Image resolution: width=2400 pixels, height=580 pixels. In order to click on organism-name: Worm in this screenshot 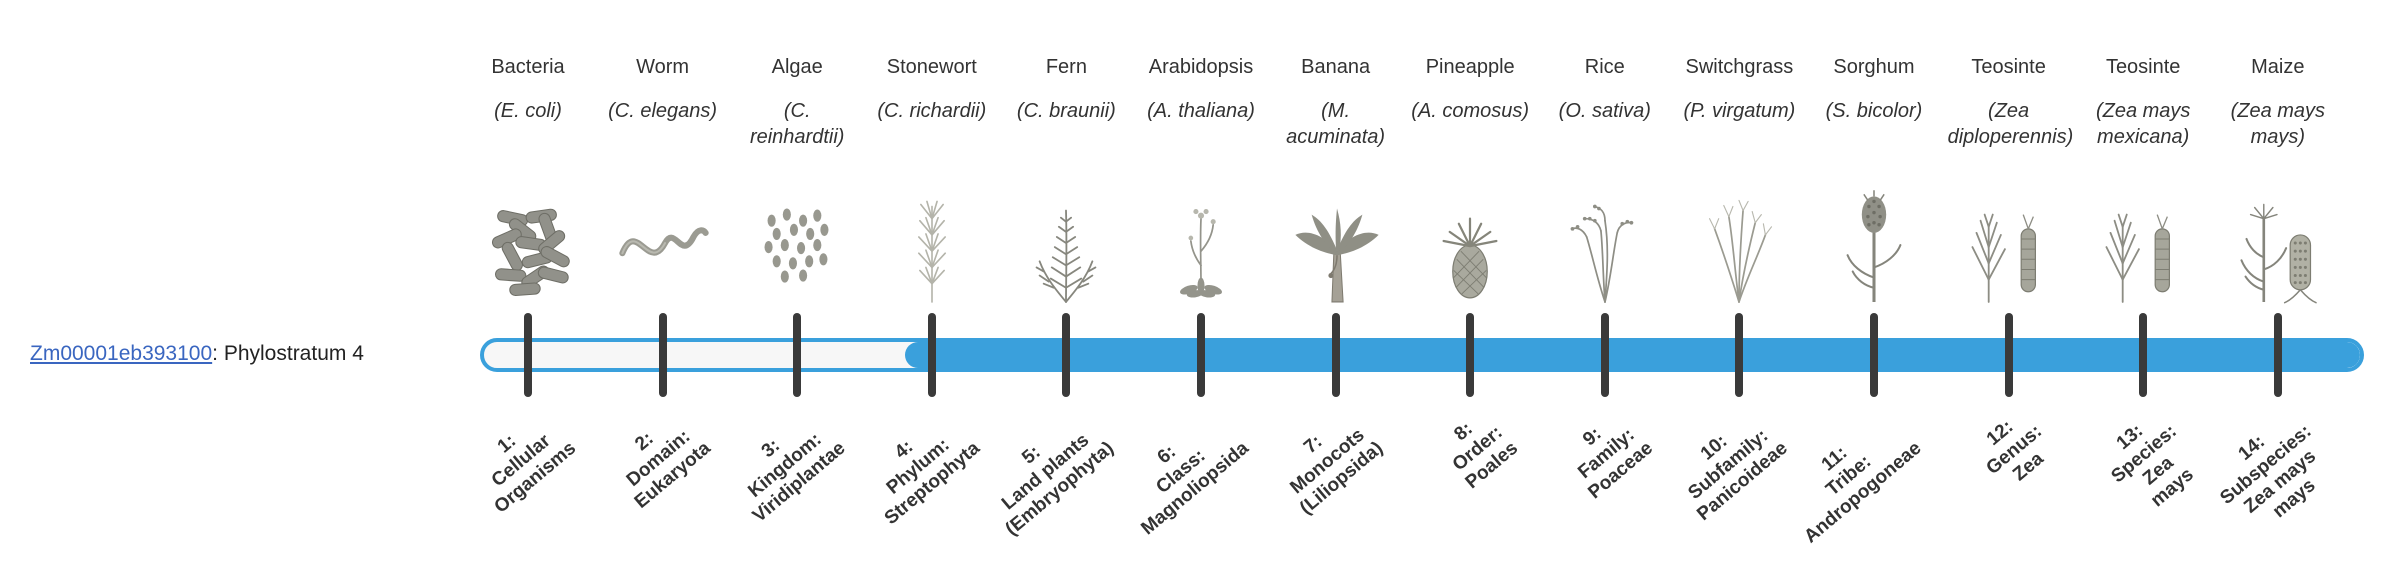, I will do `click(663, 67)`.